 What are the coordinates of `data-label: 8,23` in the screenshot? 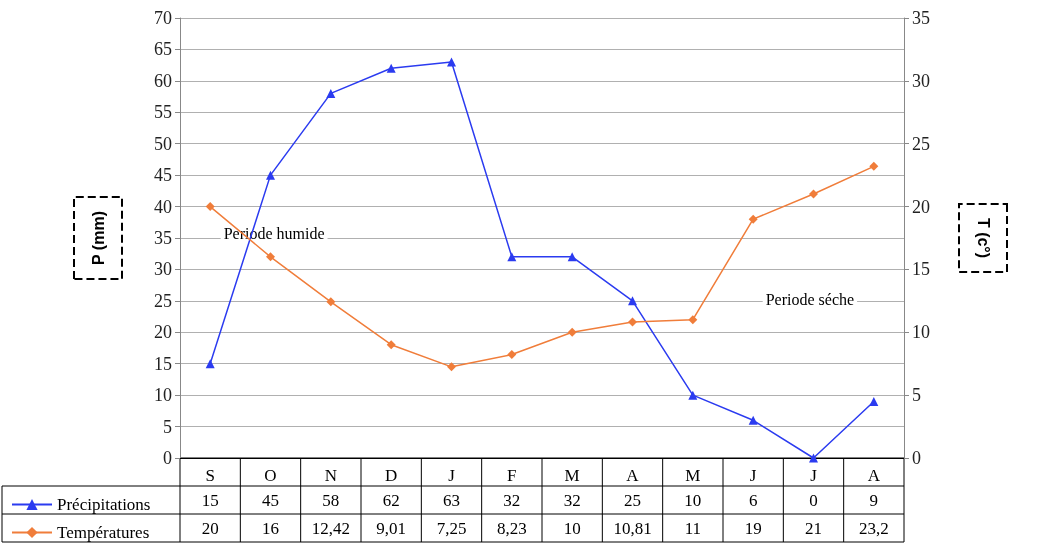 It's located at (511, 528).